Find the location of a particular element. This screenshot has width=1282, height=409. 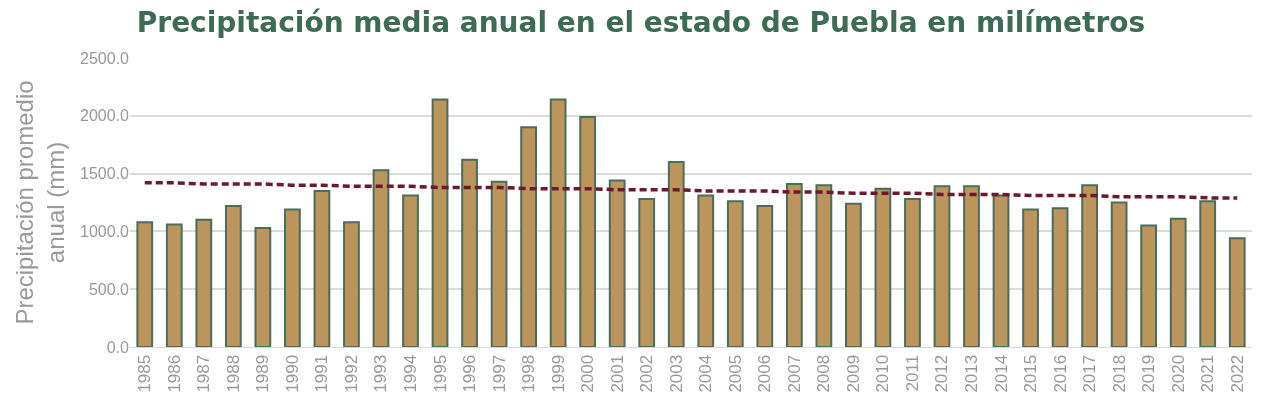

x-tick-label: 1987 is located at coordinates (204, 373).